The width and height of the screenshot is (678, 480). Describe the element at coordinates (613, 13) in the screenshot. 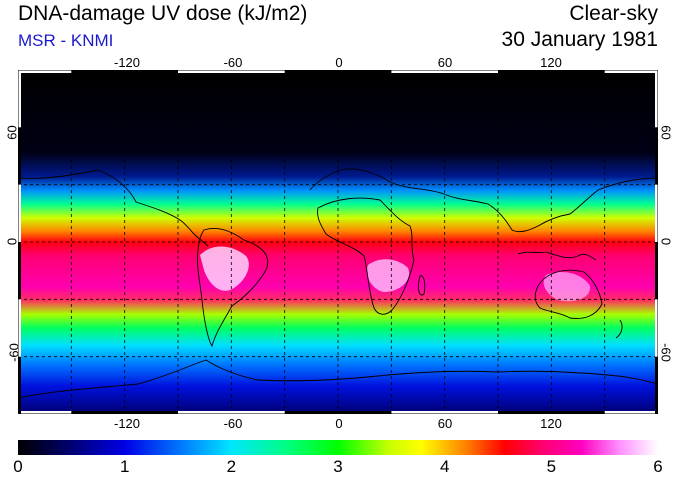

I see `sky-condition: Clear-sky` at that location.